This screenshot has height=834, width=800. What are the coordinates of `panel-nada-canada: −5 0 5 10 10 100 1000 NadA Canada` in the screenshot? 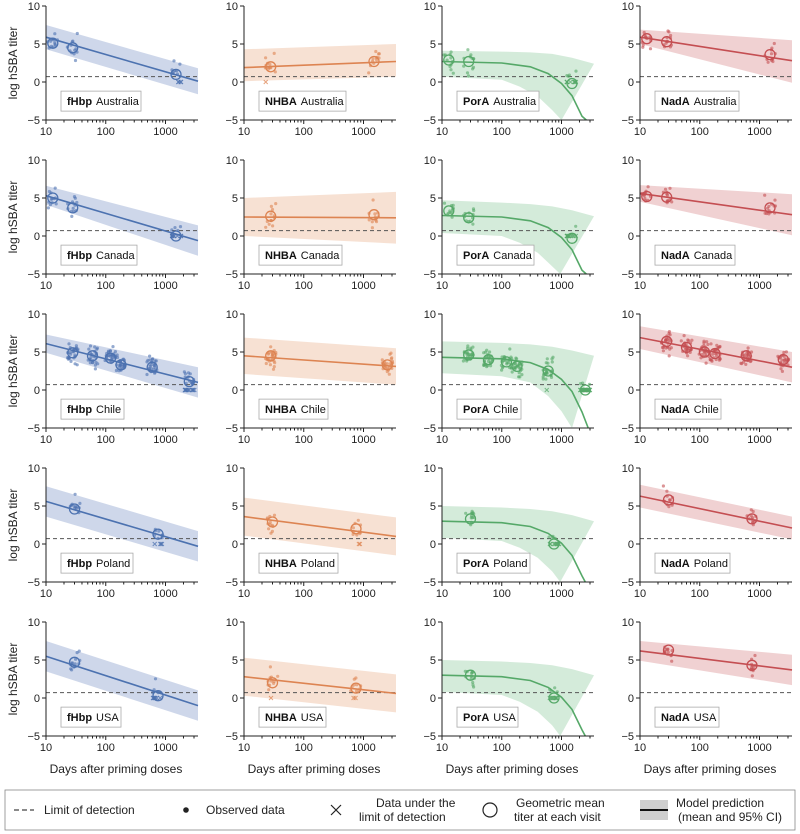 It's located at (707, 223).